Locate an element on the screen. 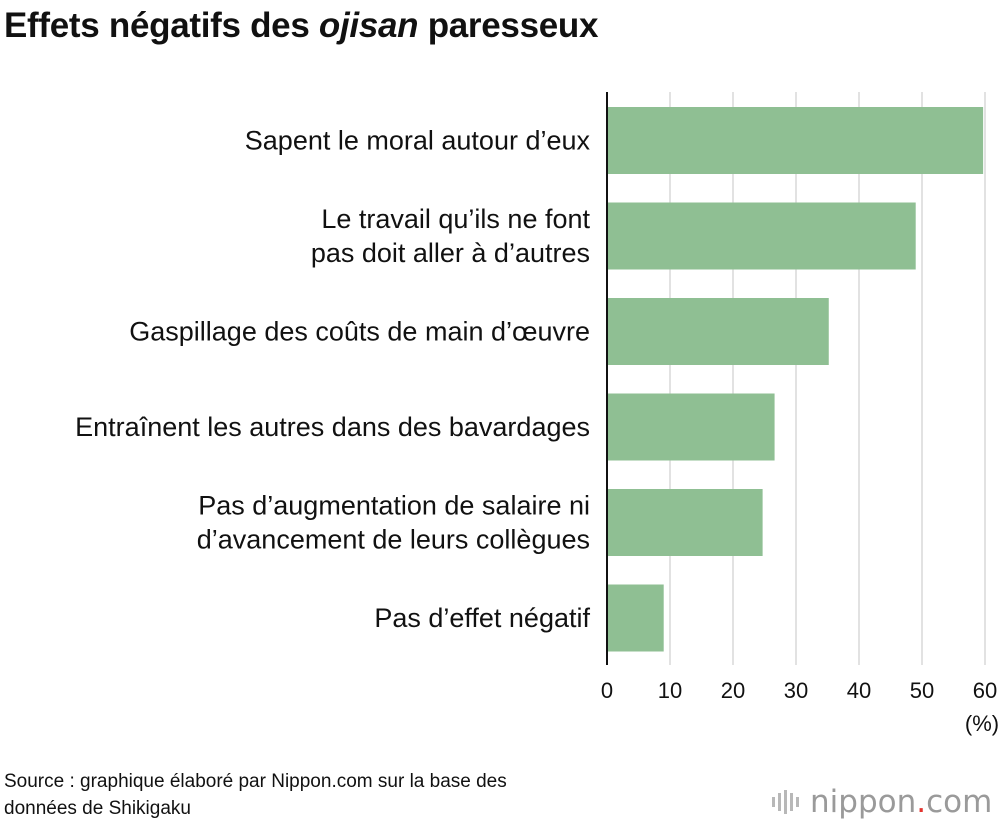 Image resolution: width=1000 pixels, height=828 pixels. logo-name: nippon is located at coordinates (863, 802).